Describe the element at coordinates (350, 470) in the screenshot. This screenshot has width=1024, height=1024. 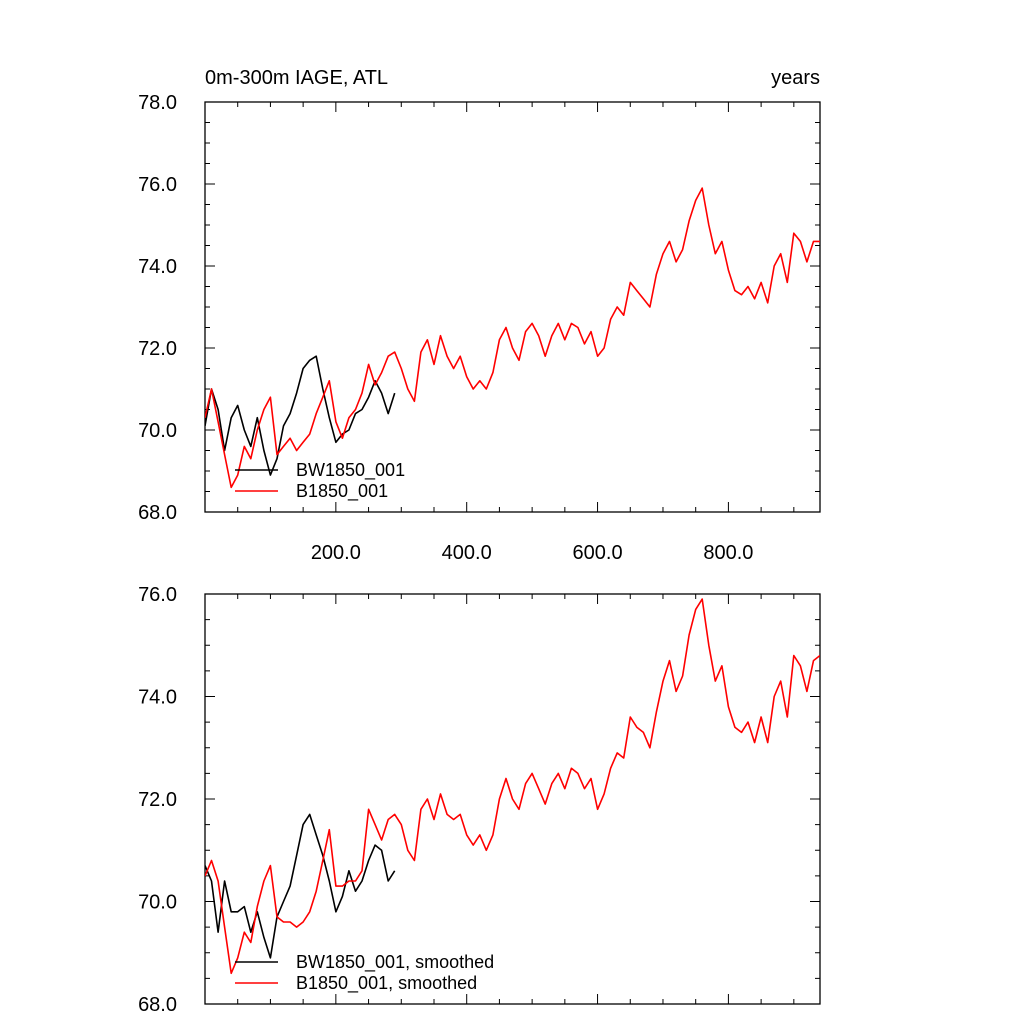
I see `legend-label: BW1850_001` at that location.